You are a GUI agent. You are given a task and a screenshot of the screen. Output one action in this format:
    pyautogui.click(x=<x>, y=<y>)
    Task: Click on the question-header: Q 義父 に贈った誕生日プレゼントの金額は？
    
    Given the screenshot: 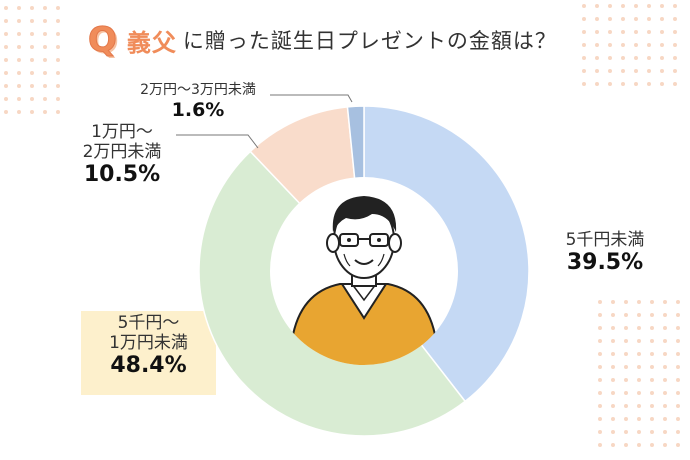 What is the action you would take?
    pyautogui.click(x=322, y=40)
    